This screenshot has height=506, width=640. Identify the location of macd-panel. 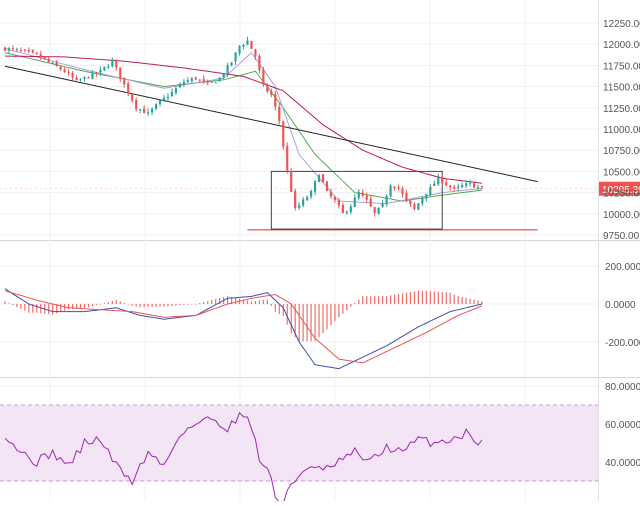
(243, 329).